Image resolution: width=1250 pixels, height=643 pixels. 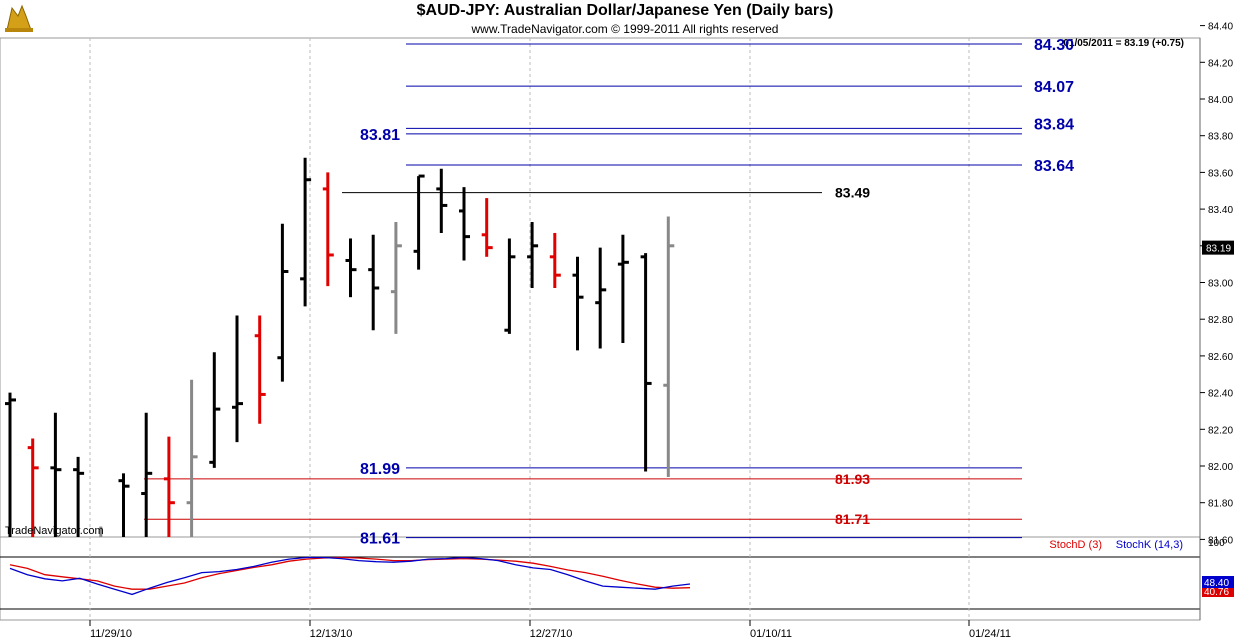 I want to click on watermark-label: TradeNavigator.com, so click(x=54, y=531).